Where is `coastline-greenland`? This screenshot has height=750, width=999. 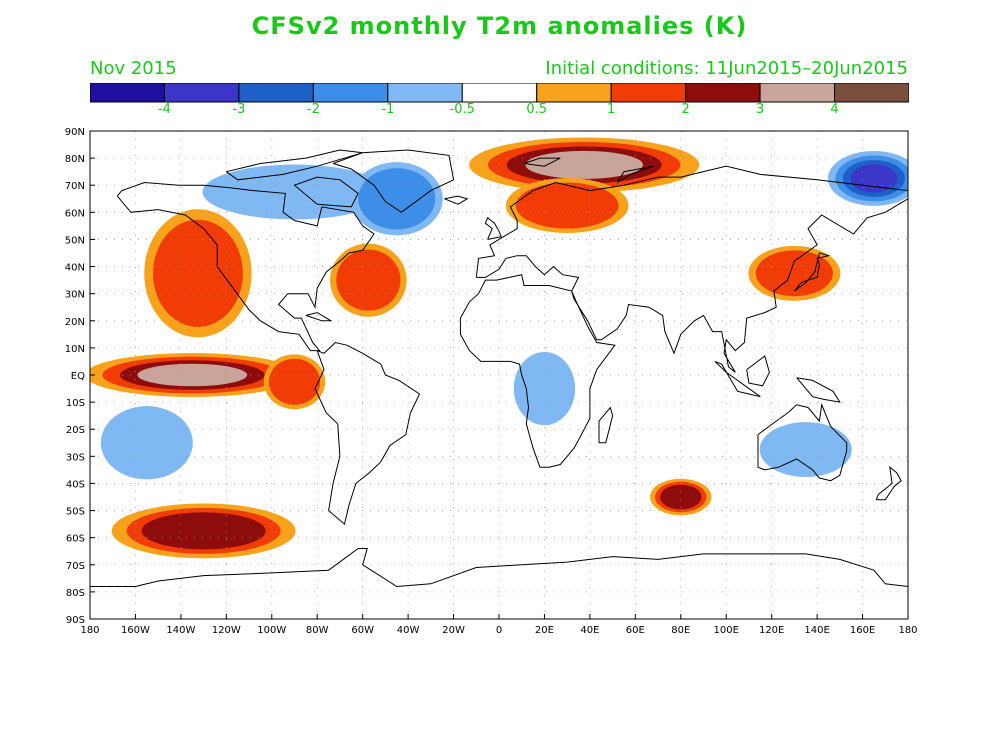 coastline-greenland is located at coordinates (393, 181).